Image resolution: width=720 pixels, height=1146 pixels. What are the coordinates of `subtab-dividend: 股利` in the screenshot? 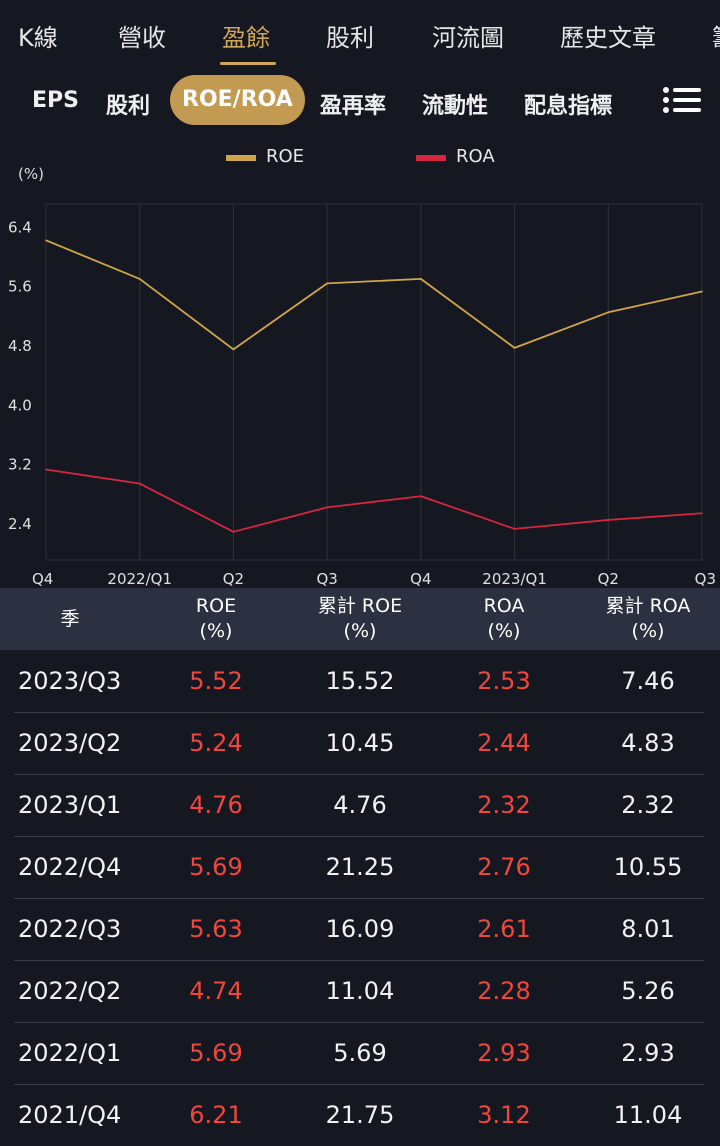 It's located at (128, 106).